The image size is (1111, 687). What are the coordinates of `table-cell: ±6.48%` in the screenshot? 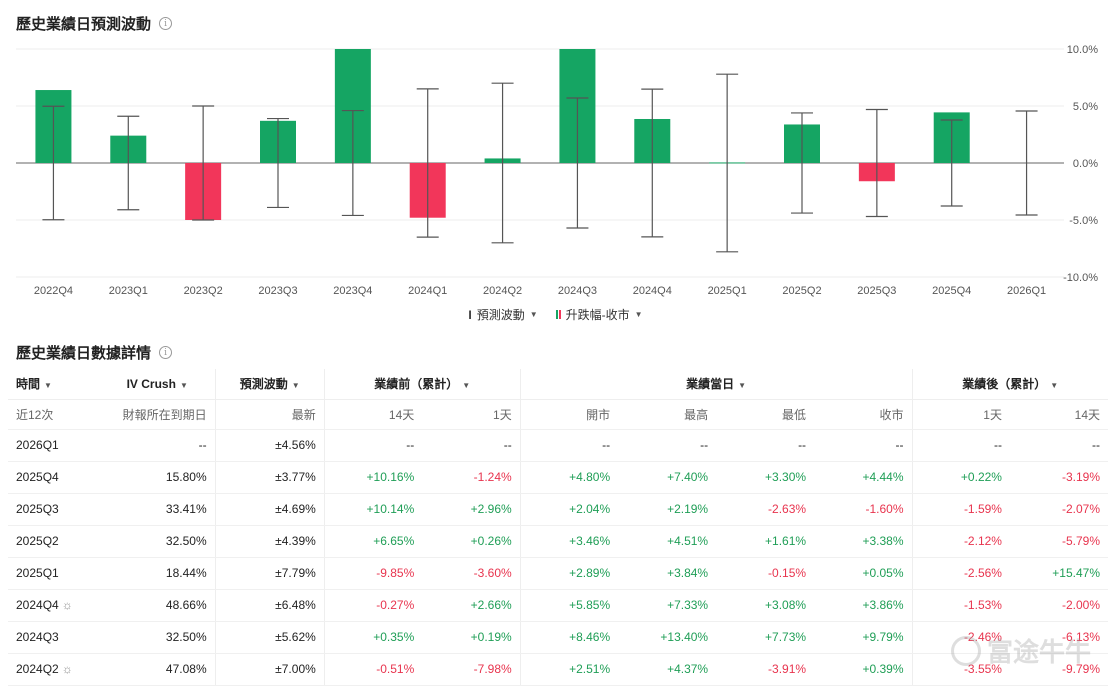 It's located at (269, 605).